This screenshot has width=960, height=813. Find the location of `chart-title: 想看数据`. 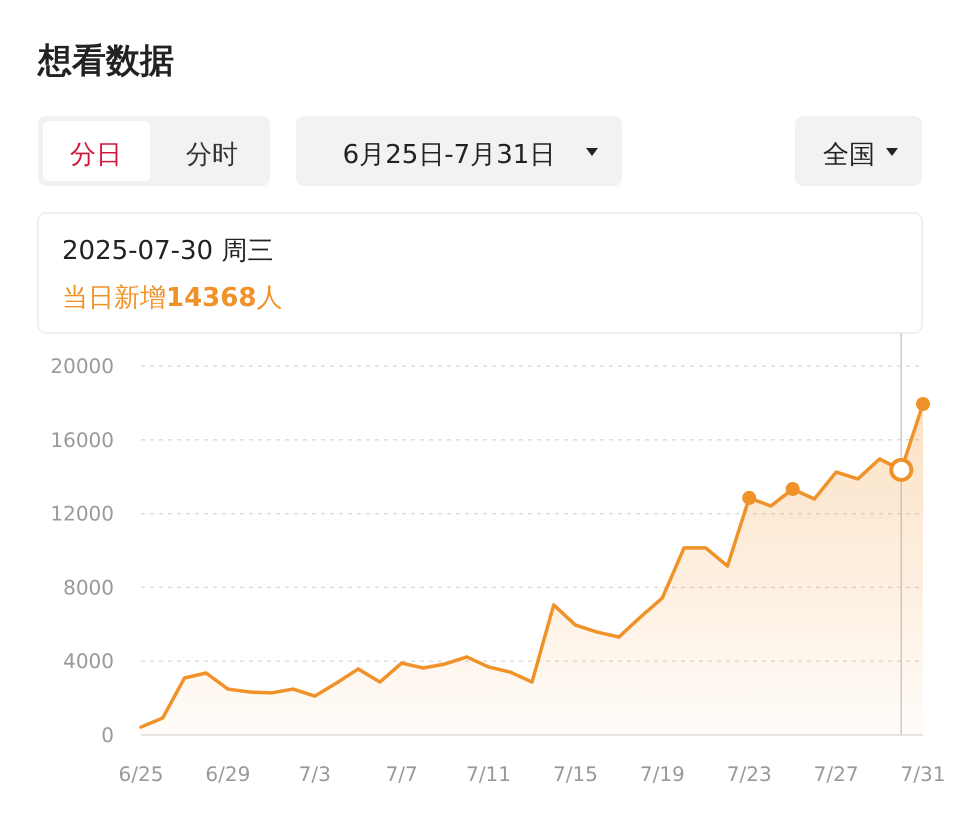

chart-title: 想看数据 is located at coordinates (105, 61).